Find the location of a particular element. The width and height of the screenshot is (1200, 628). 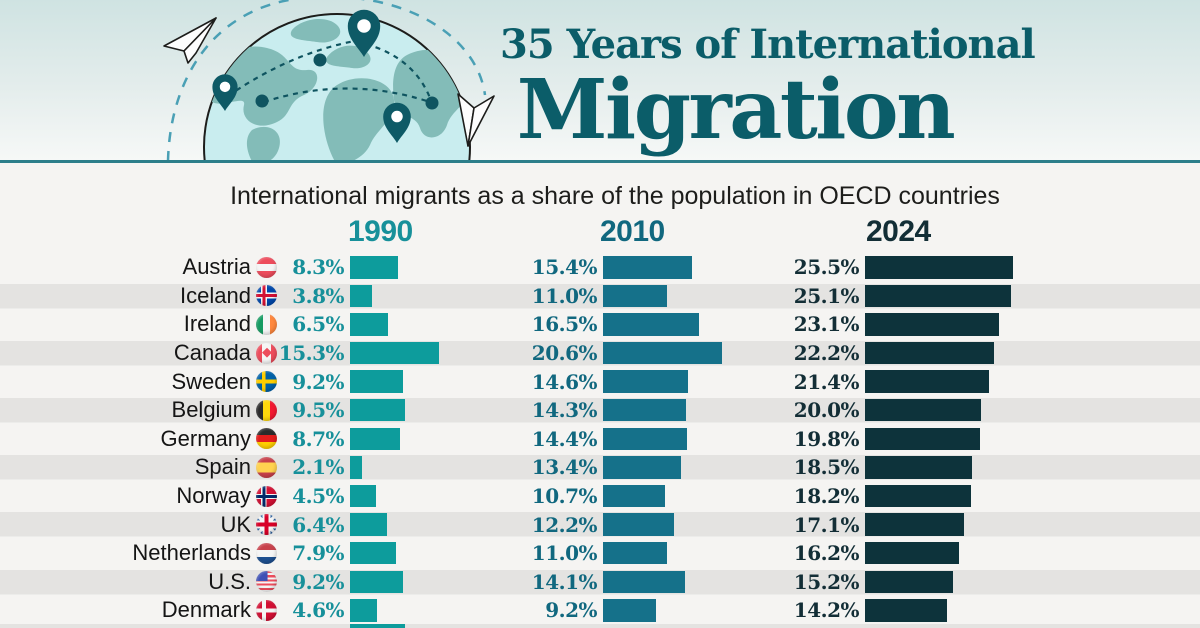

netherlands-flag-icon is located at coordinates (266, 553).